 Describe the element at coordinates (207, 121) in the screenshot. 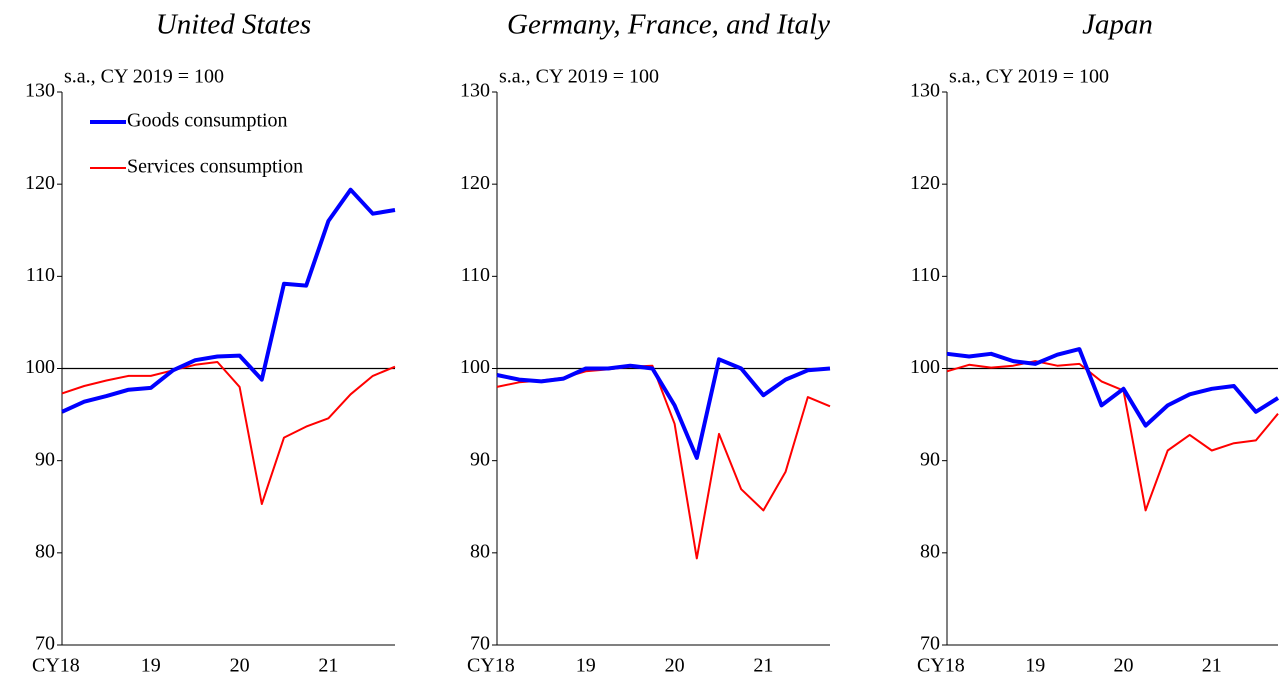

I see `legend-label: Goods consumption` at that location.